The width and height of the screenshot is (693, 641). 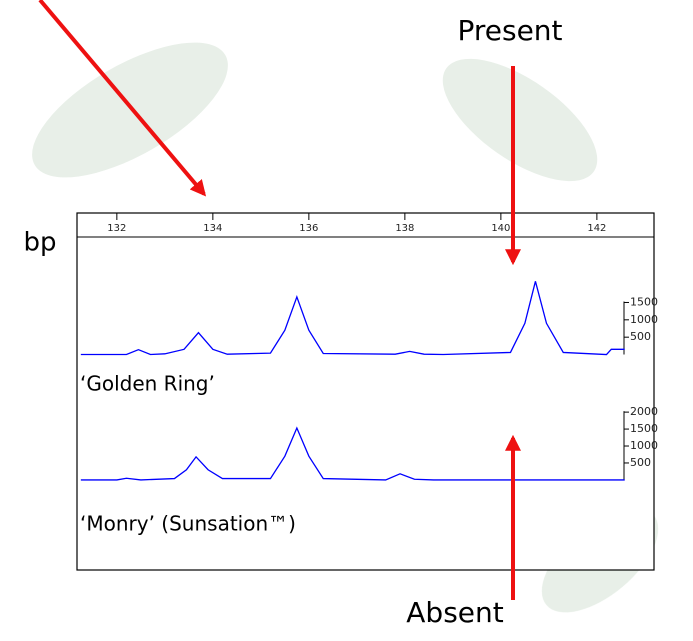 What do you see at coordinates (39, 243) in the screenshot?
I see `x-axis-label: bp` at bounding box center [39, 243].